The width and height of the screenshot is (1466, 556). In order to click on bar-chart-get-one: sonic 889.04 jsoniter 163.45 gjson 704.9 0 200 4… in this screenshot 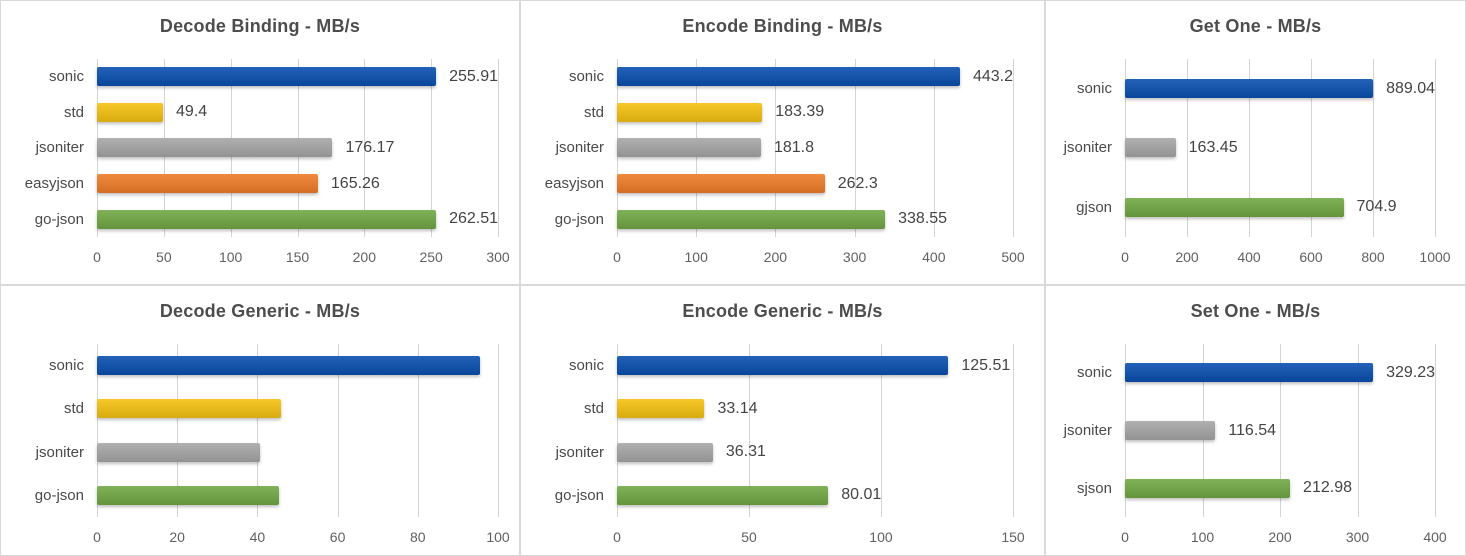, I will do `click(1255, 164)`.